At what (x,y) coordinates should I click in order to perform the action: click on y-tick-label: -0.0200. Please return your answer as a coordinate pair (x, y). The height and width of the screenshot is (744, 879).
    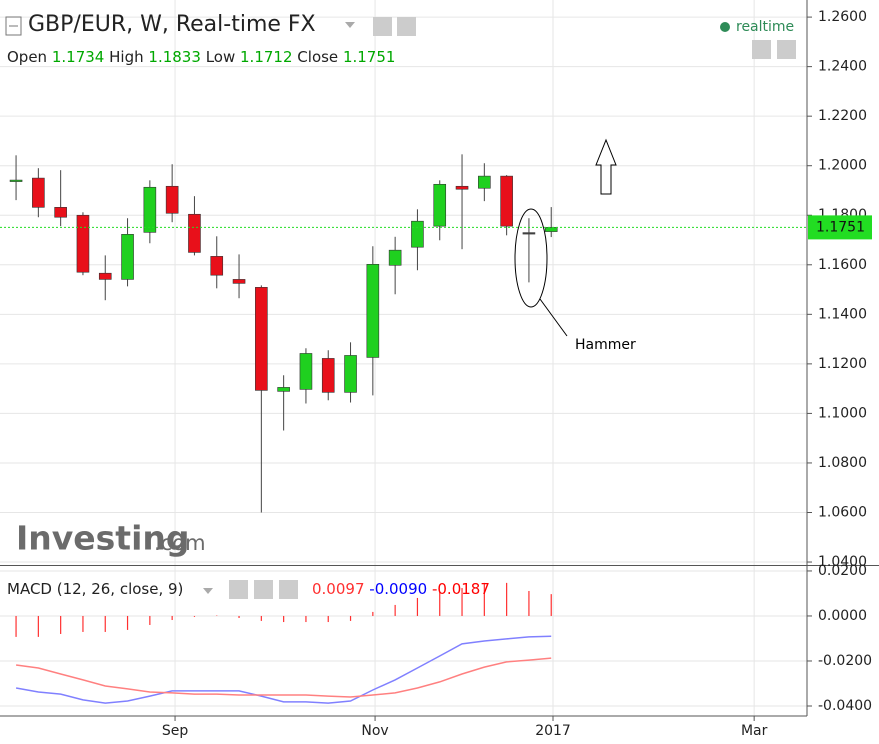
    Looking at the image, I should click on (845, 661).